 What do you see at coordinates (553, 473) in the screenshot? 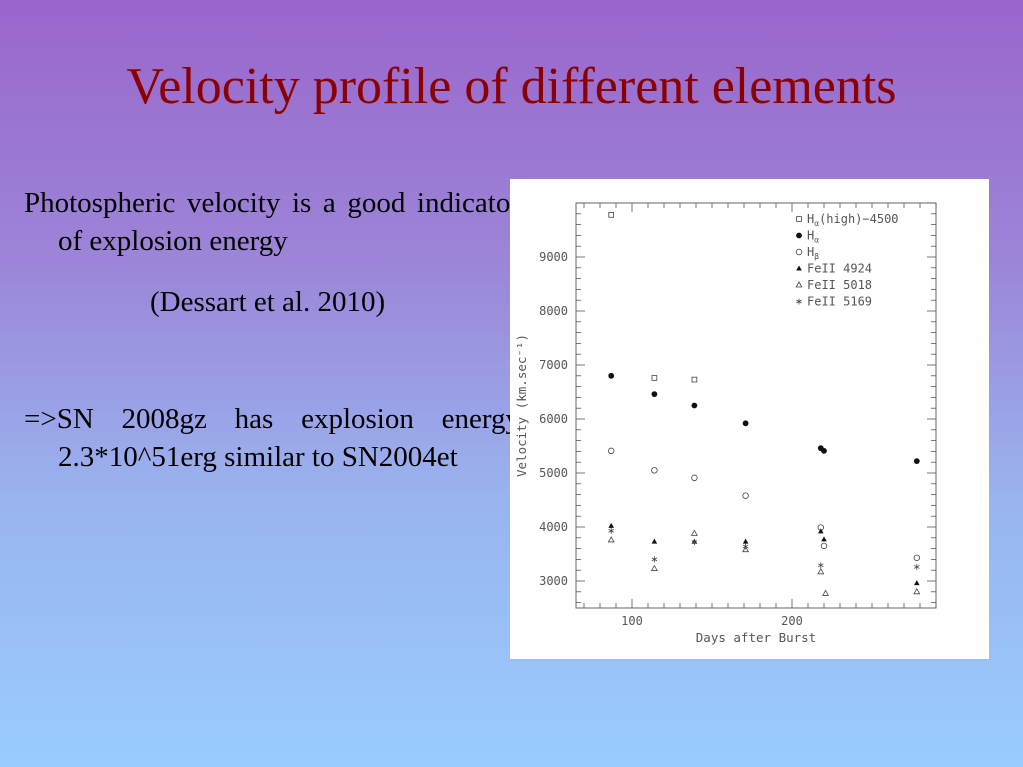
I see `y-tick-label: 5000` at bounding box center [553, 473].